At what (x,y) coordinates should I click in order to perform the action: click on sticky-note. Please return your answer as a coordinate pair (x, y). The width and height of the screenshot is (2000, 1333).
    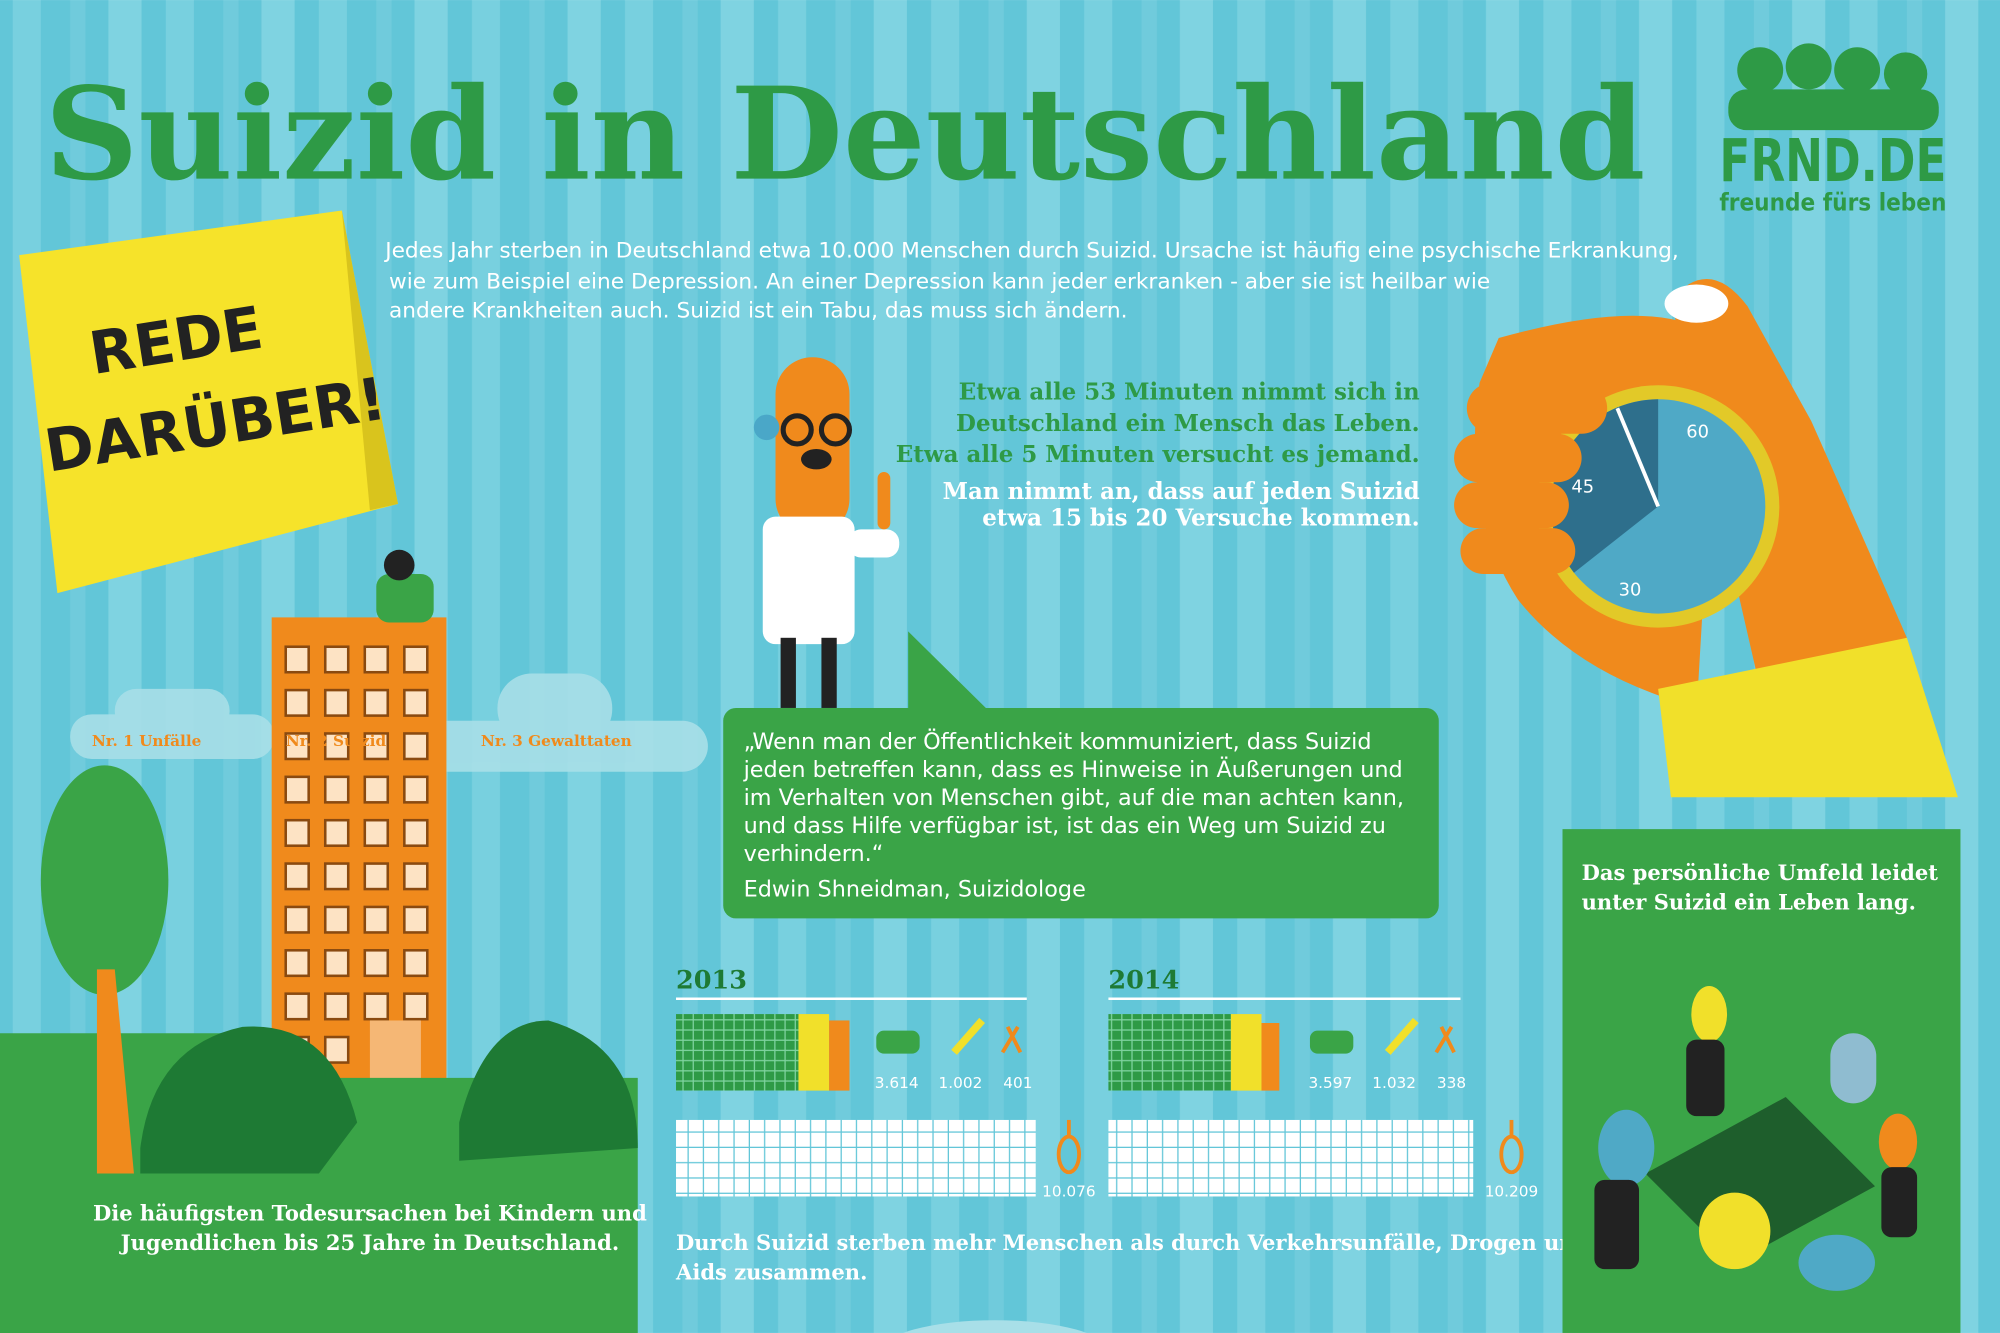
    Looking at the image, I should click on (208, 402).